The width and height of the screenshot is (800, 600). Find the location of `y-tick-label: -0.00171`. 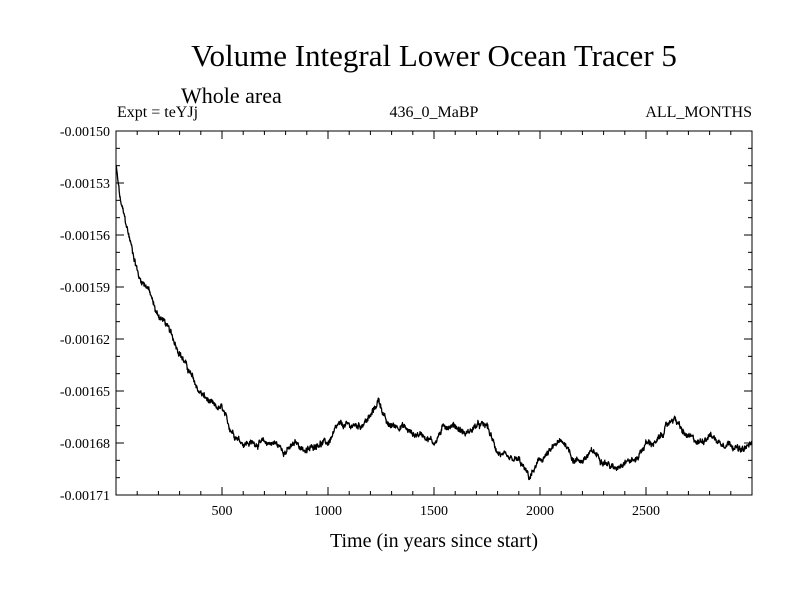

y-tick-label: -0.00171 is located at coordinates (85, 496).